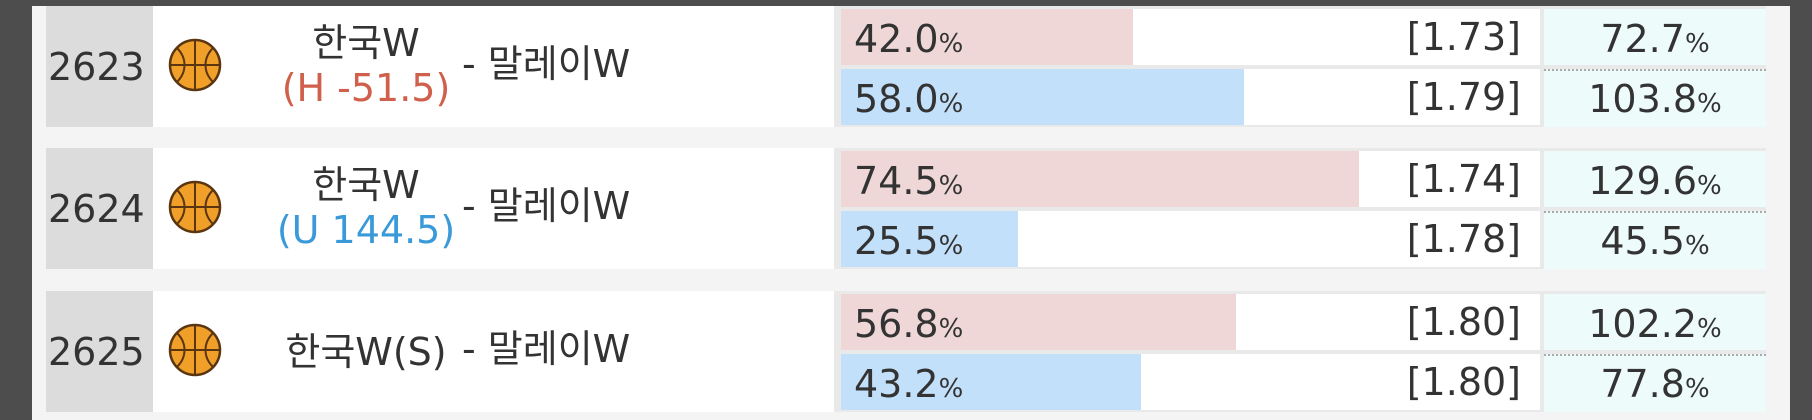  Describe the element at coordinates (909, 324) in the screenshot. I see `pct-label: 56.8%` at that location.